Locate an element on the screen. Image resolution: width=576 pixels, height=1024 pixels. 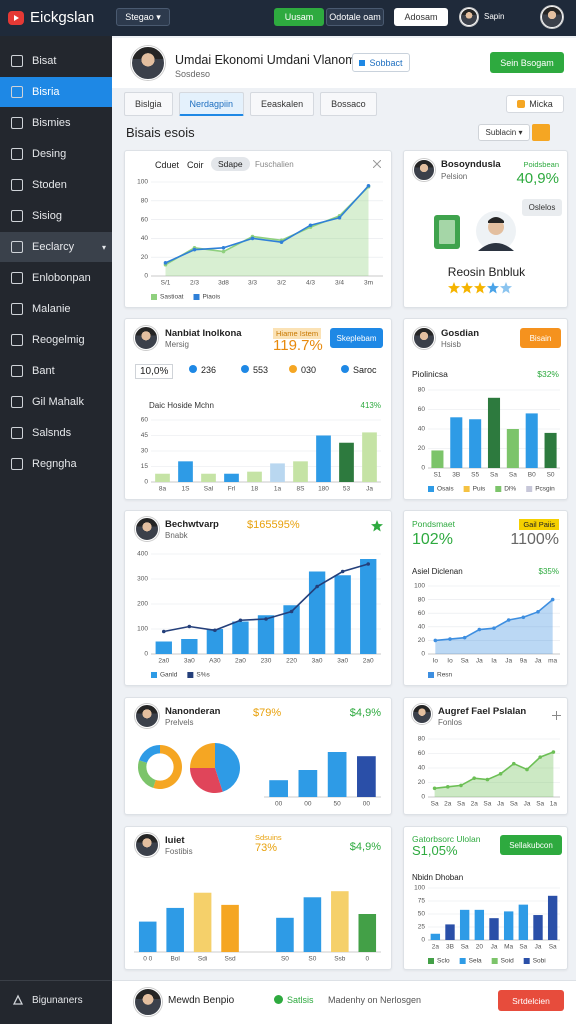
button: Odotale oam is located at coordinates (355, 17).